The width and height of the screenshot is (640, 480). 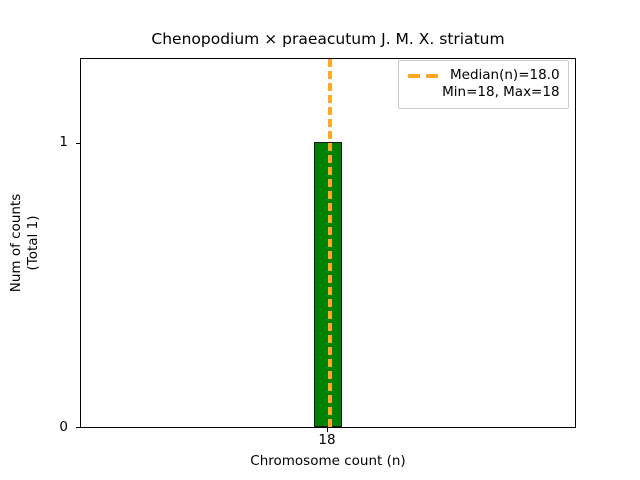 What do you see at coordinates (63, 427) in the screenshot?
I see `ytick-label-0: 0` at bounding box center [63, 427].